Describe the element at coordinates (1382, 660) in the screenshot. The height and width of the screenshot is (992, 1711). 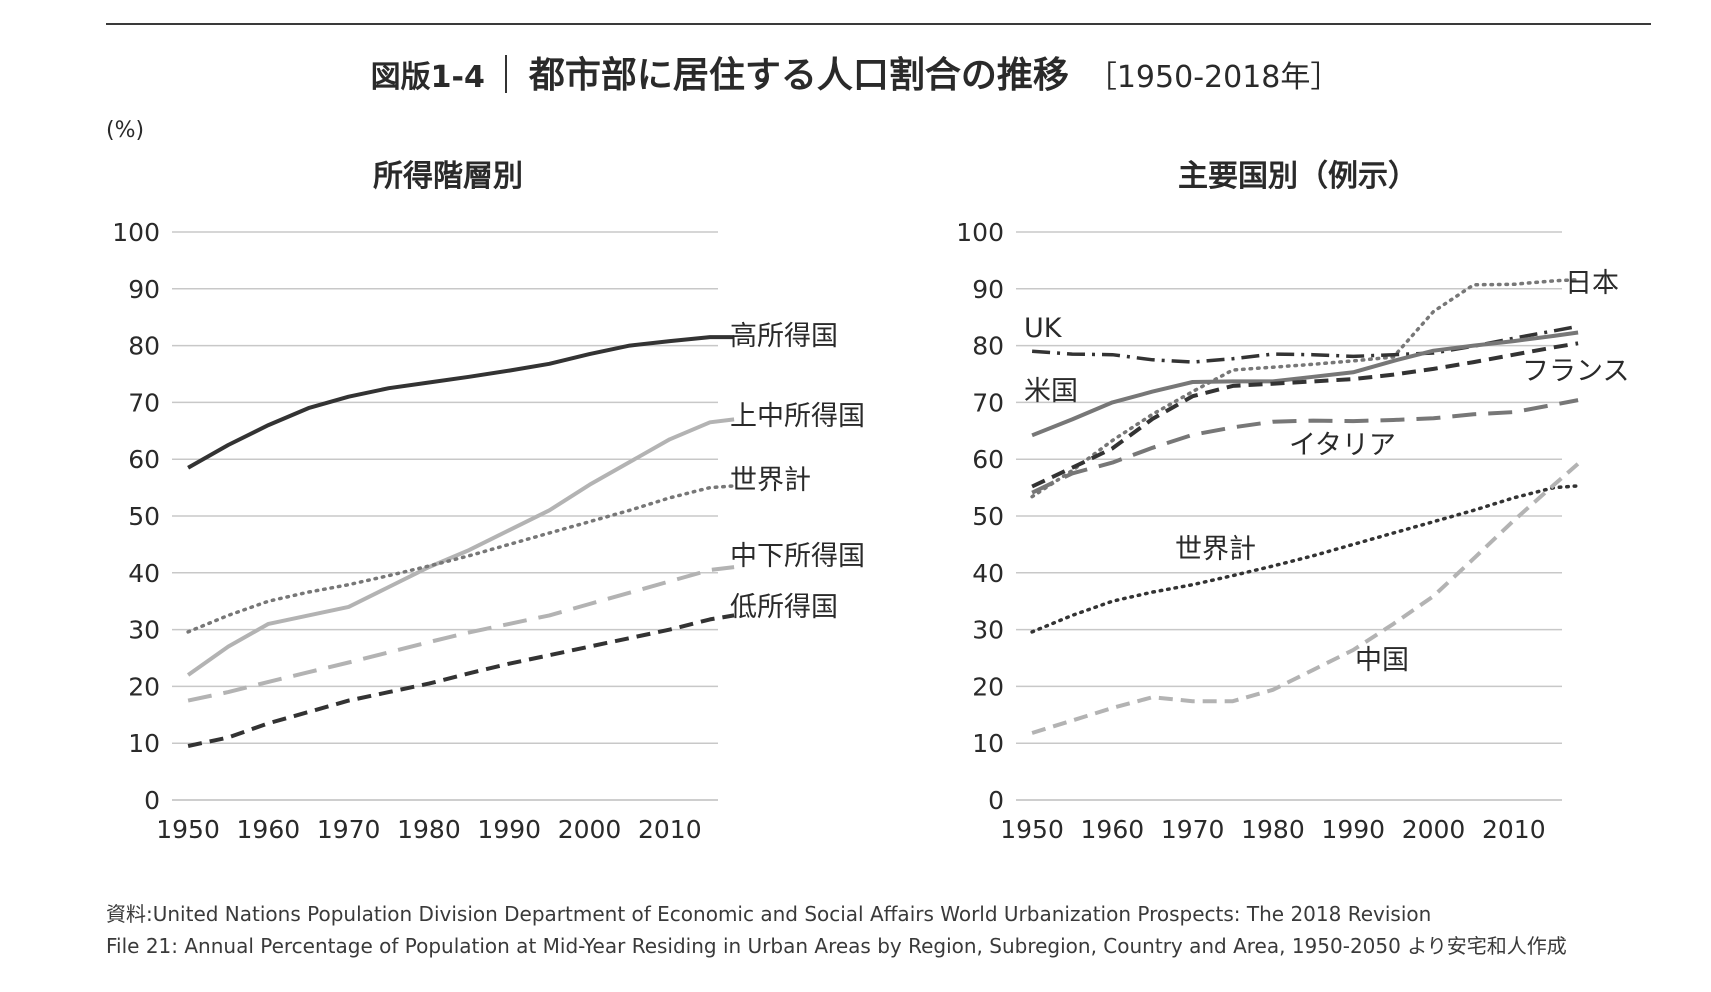
I see `chart2-series-label-7: 中国` at that location.